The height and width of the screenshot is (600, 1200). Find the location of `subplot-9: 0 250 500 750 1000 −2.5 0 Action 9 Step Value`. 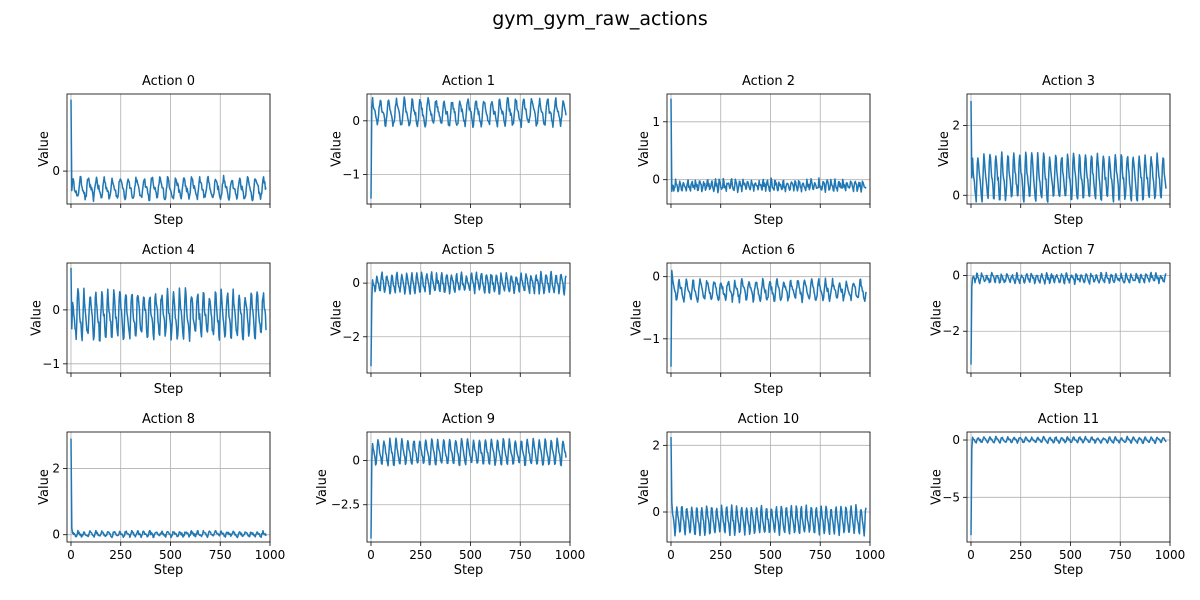

subplot-9: 0 250 500 750 1000 −2.5 0 Action 9 Step Value is located at coordinates (450, 495).